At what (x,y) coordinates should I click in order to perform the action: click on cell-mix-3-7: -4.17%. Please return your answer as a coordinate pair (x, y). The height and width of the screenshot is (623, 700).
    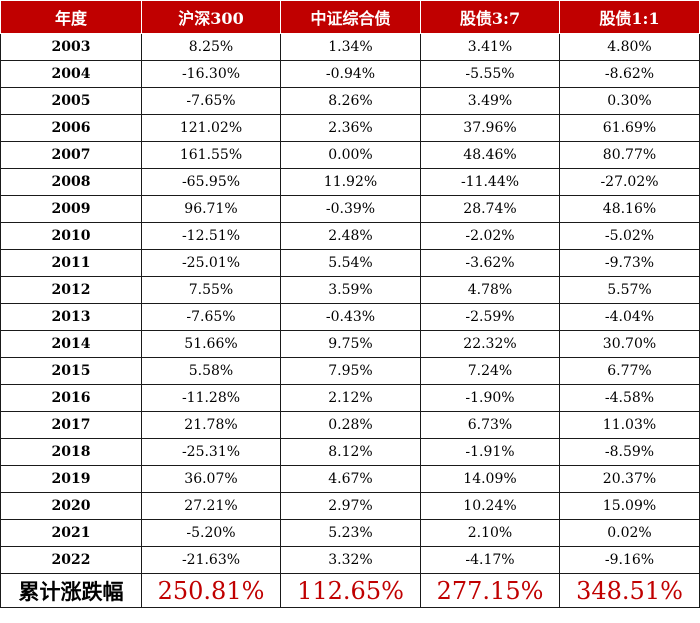
    Looking at the image, I should click on (490, 560).